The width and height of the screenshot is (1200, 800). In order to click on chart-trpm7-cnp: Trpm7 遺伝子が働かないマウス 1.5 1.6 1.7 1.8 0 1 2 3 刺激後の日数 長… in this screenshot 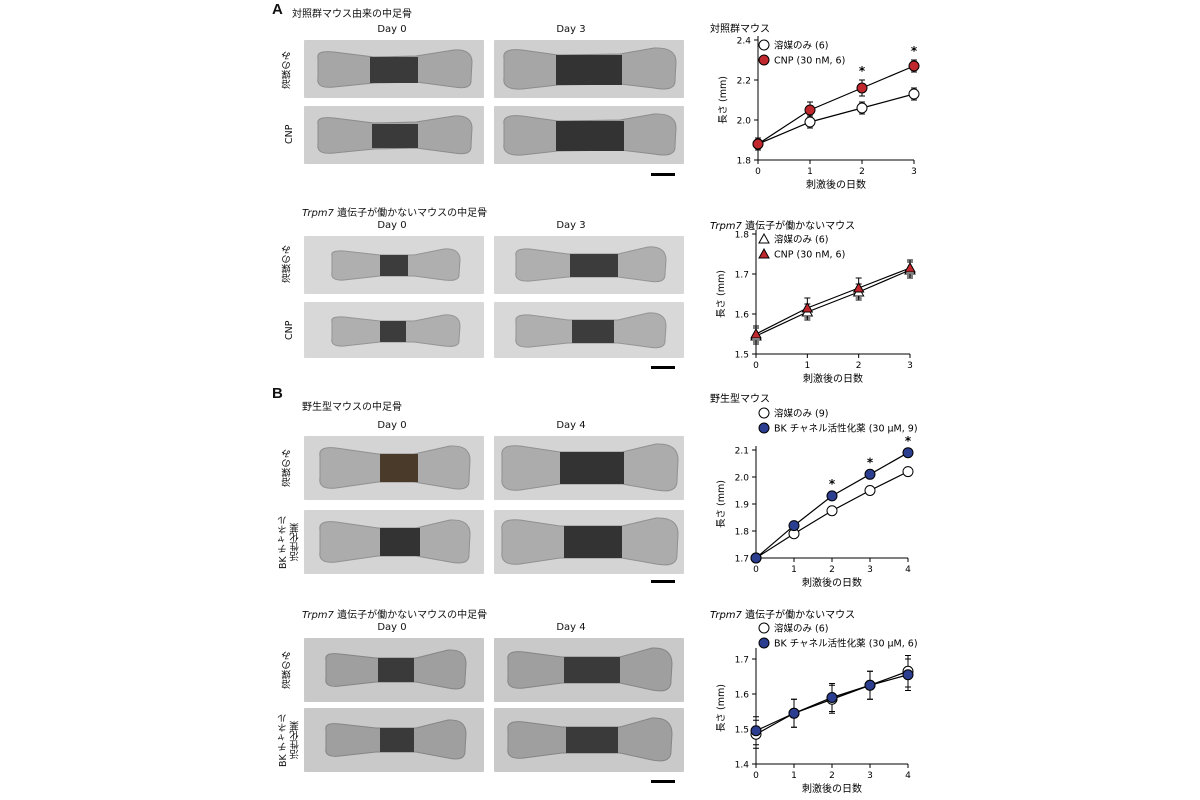, I will do `click(813, 302)`.